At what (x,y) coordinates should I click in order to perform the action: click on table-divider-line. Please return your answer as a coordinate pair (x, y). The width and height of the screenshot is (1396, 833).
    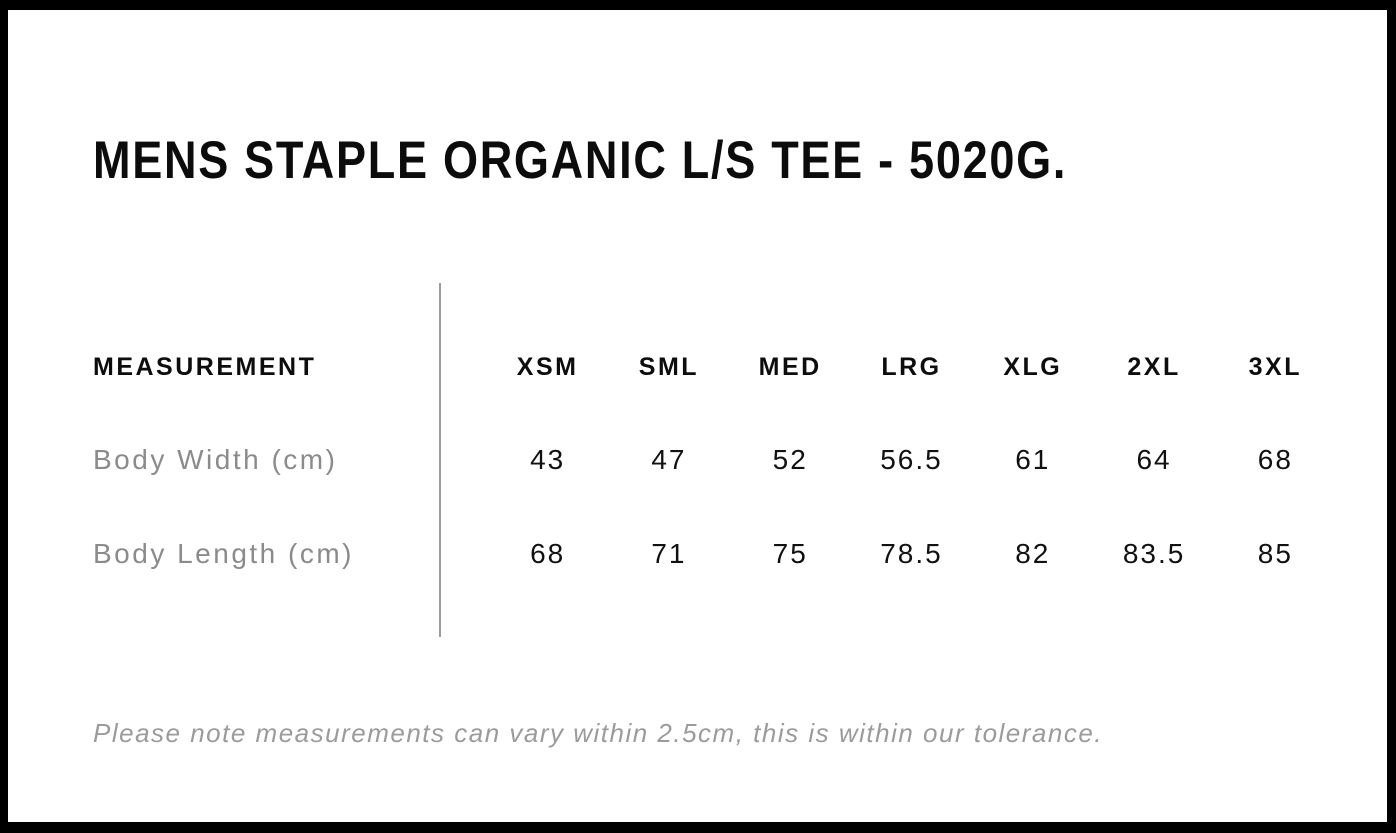
    Looking at the image, I should click on (440, 460).